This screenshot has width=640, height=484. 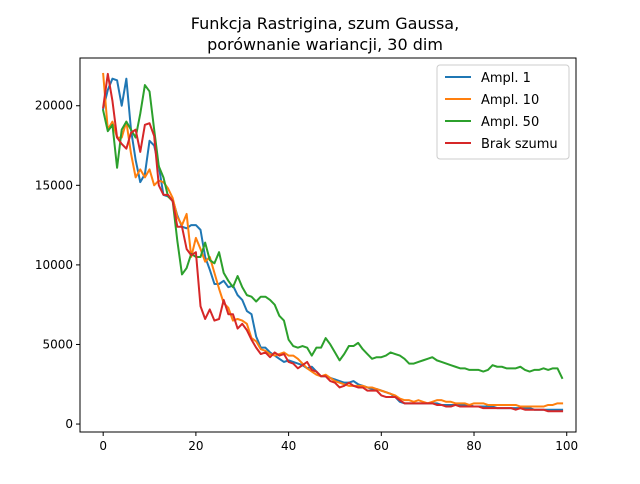 I want to click on legend: Ampl. 1 Ampl. 10 Ampl. 50 Brak szumu, so click(x=503, y=112).